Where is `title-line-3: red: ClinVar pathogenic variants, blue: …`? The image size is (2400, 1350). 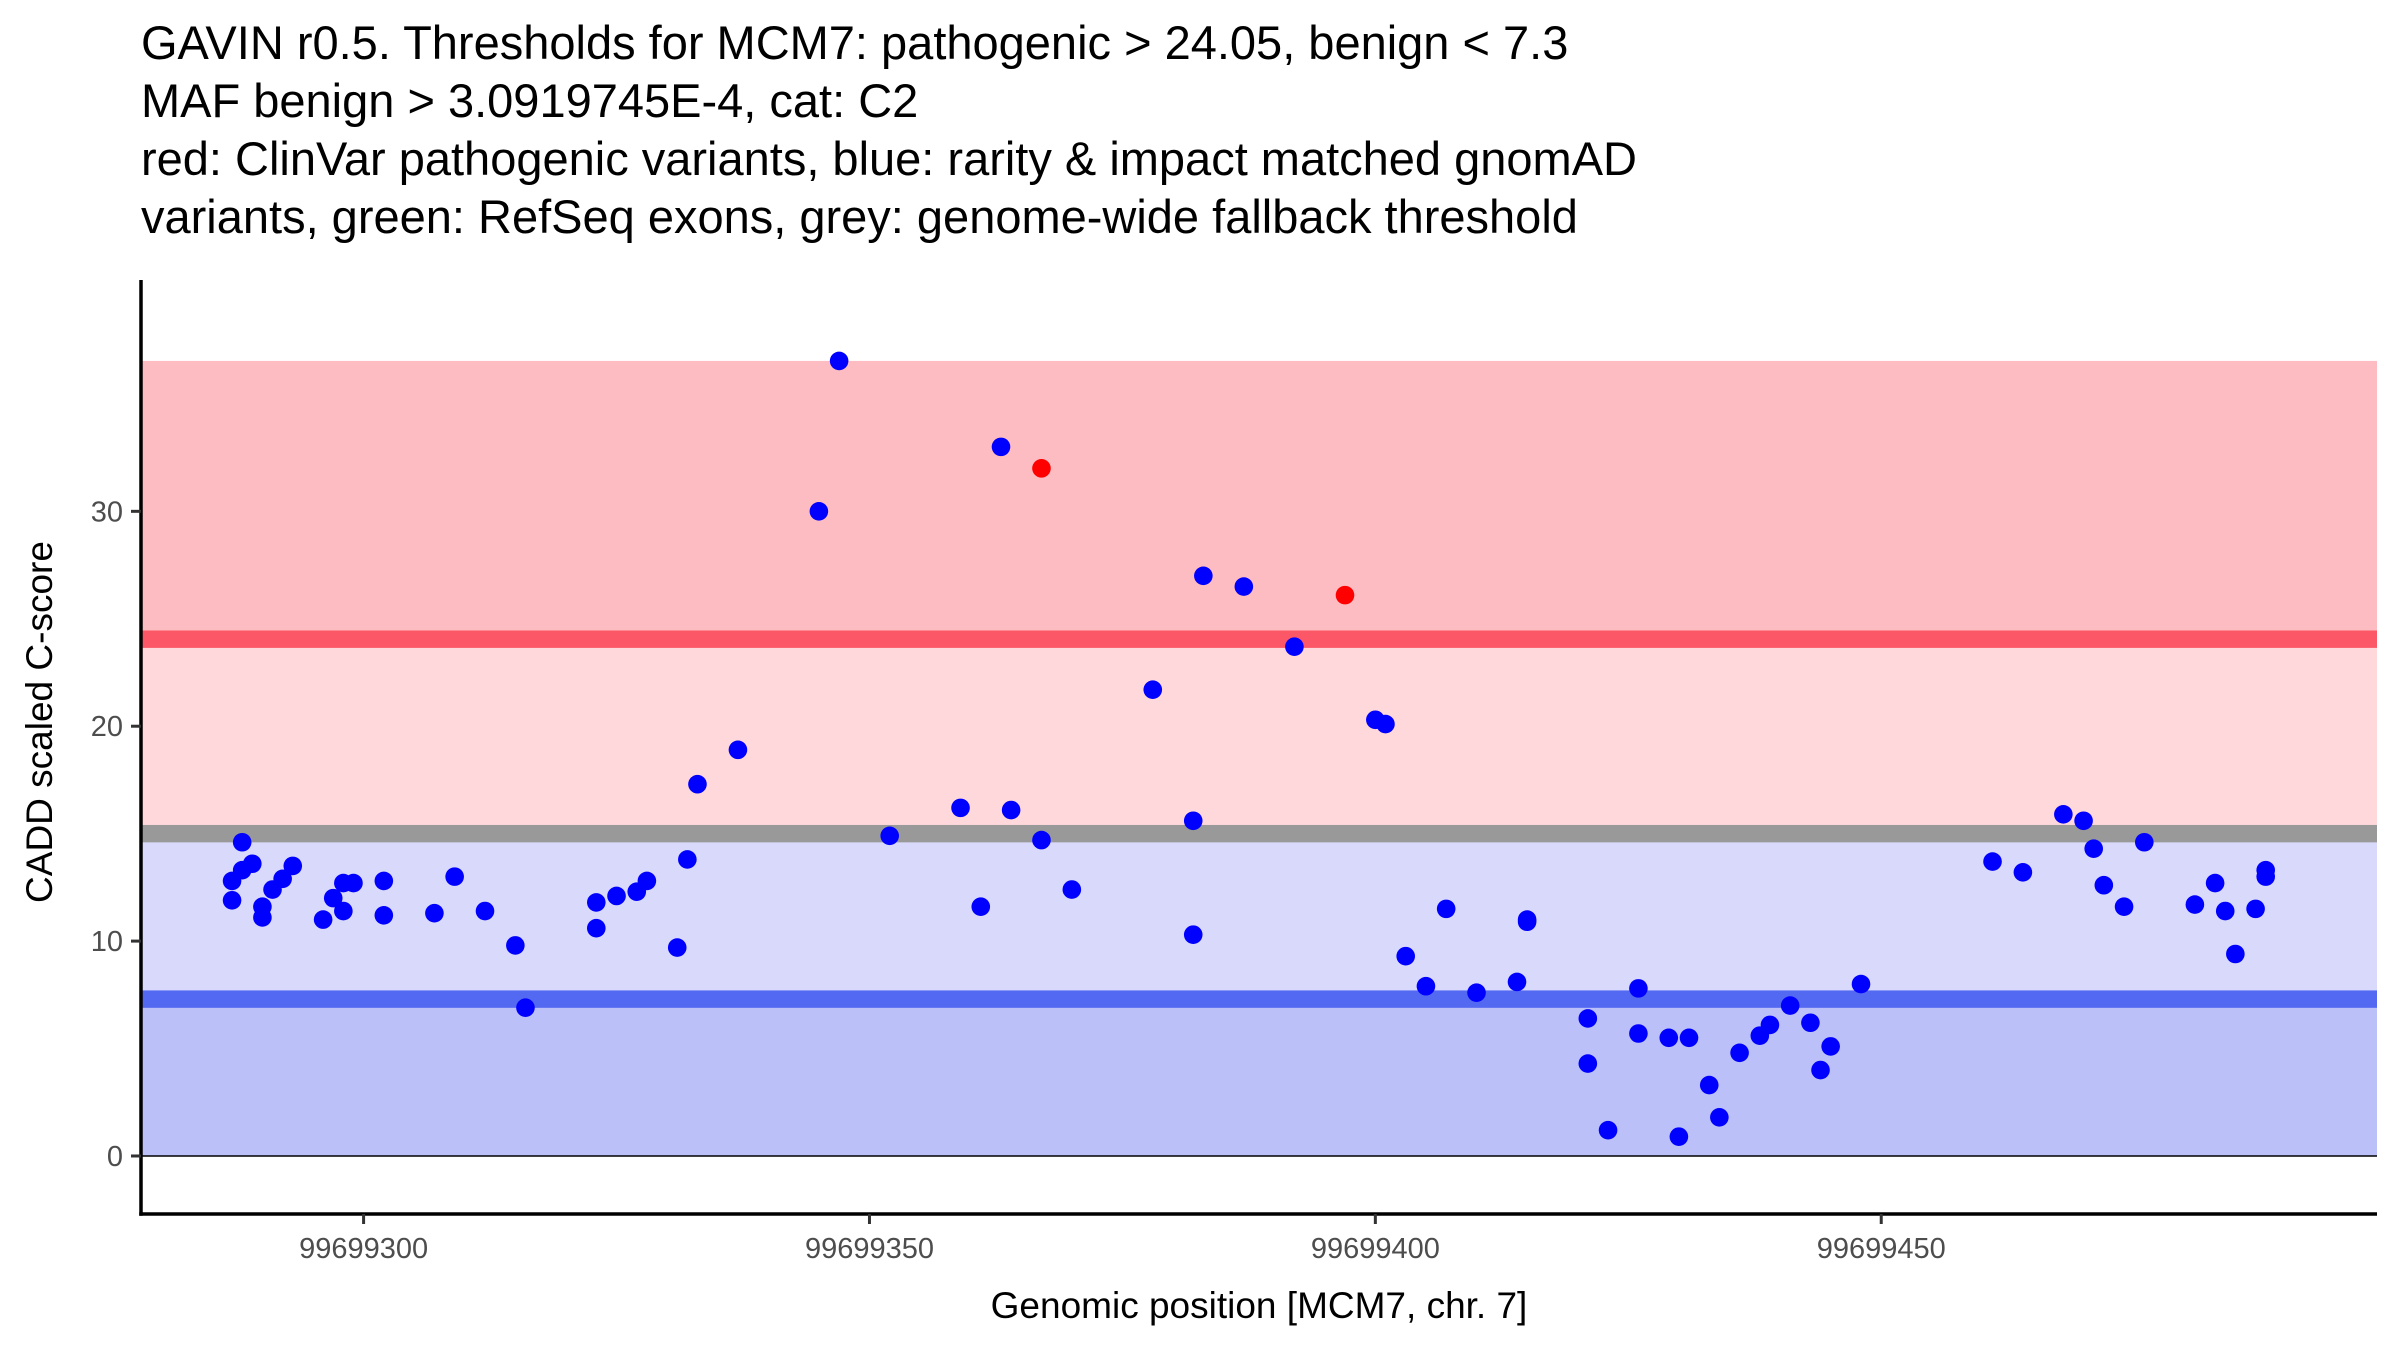
title-line-3: red: ClinVar pathogenic variants, blue: … is located at coordinates (889, 158).